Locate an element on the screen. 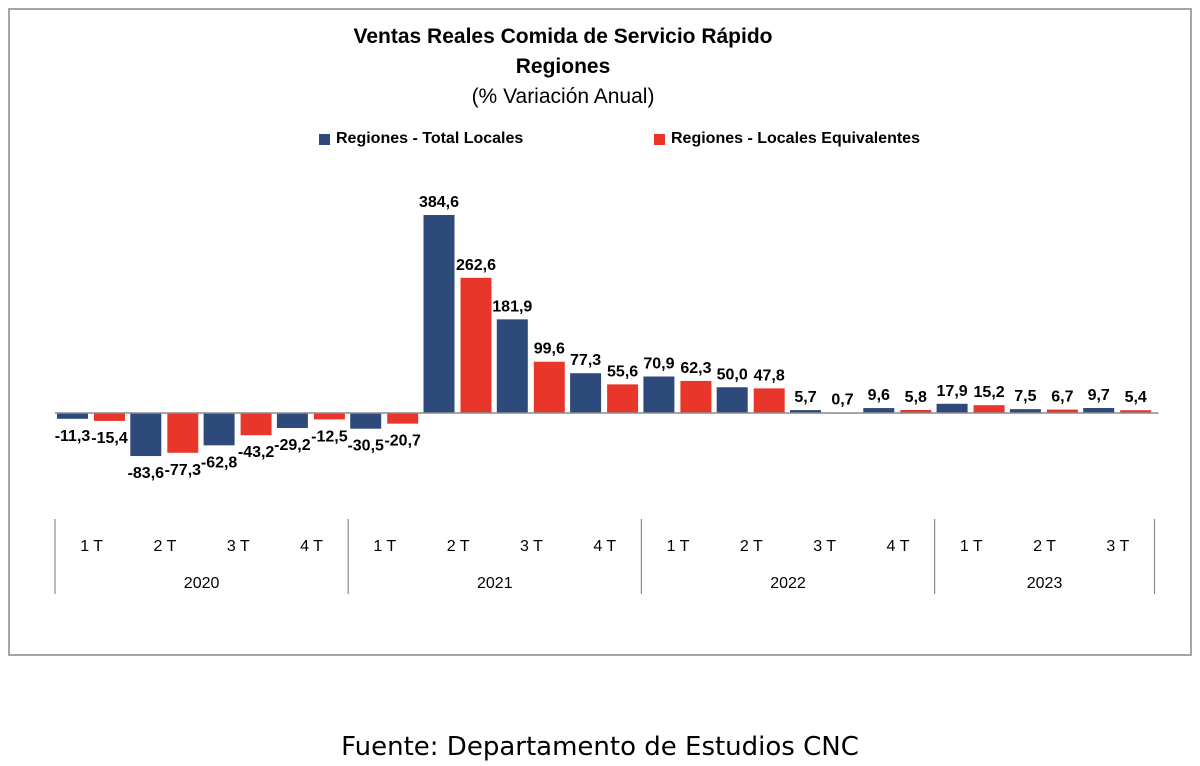 The width and height of the screenshot is (1200, 766). category-label-14: 3 T is located at coordinates (1117, 546).